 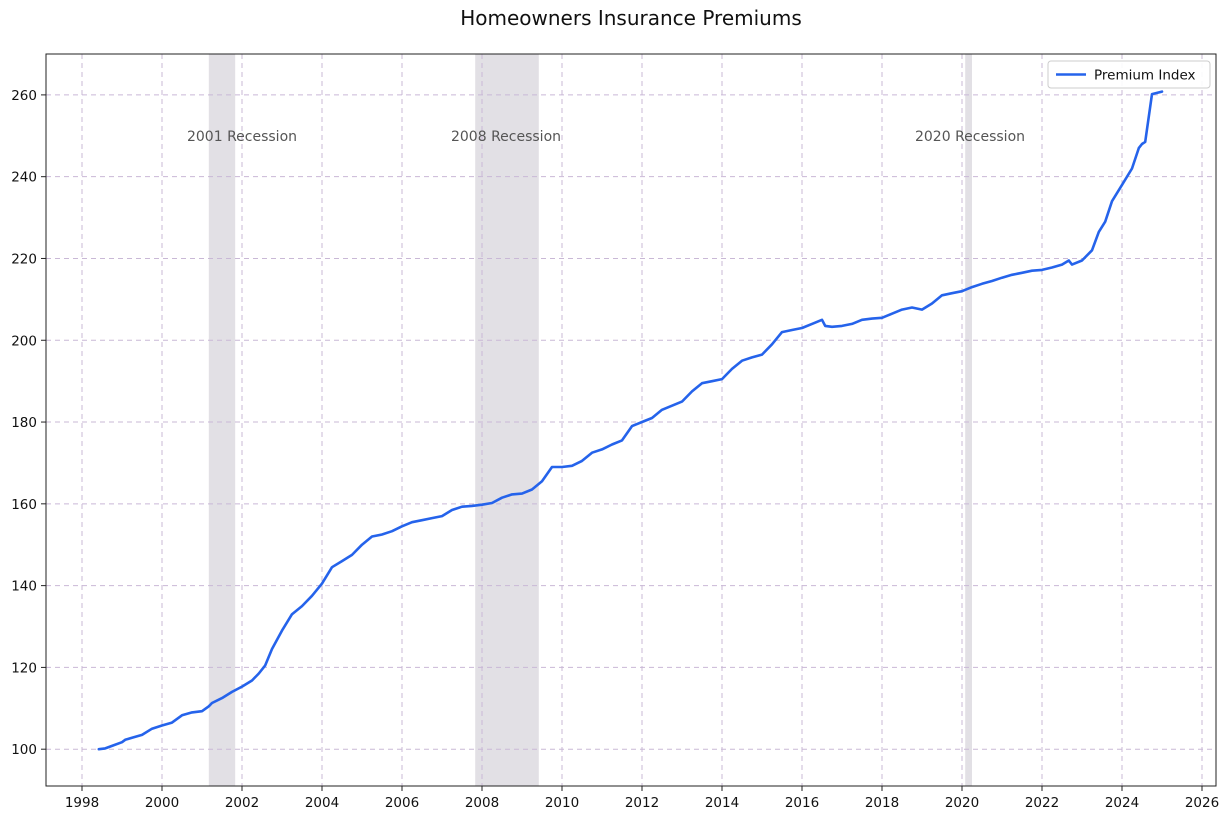 I want to click on y-tick-label: 120, so click(x=24, y=668).